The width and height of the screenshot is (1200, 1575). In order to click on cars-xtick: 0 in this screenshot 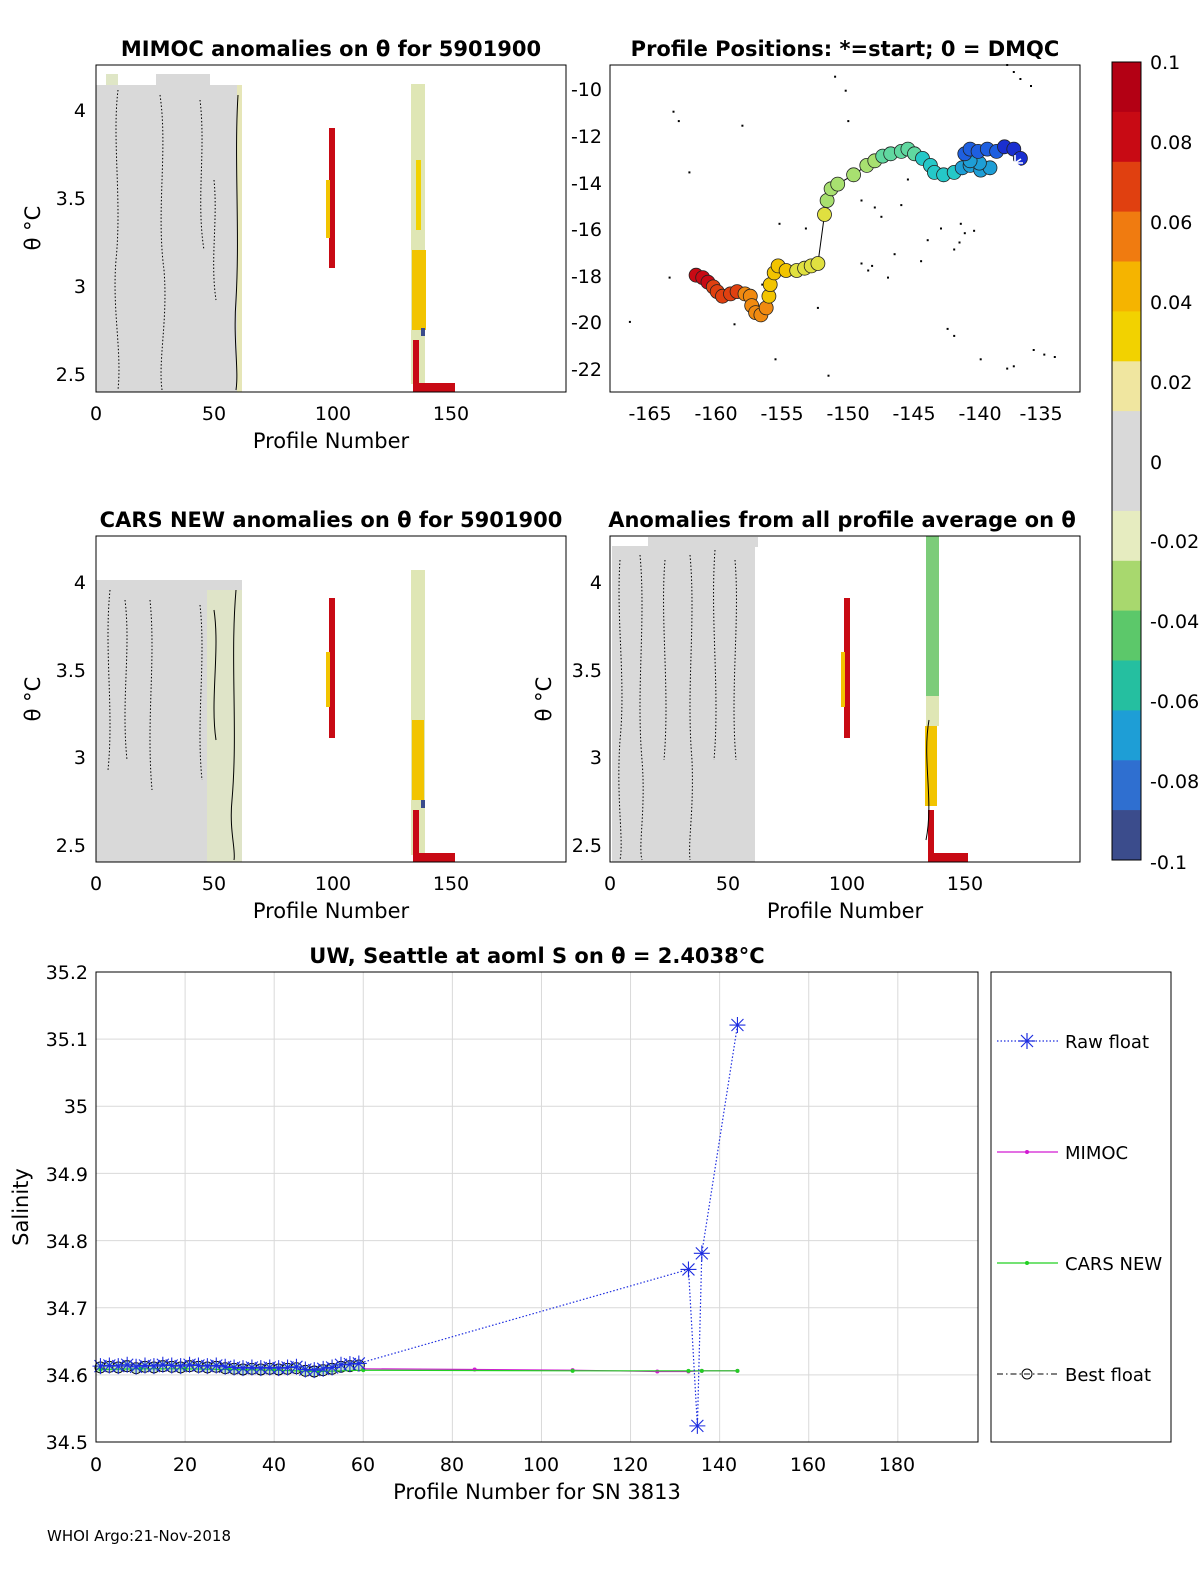, I will do `click(96, 884)`.